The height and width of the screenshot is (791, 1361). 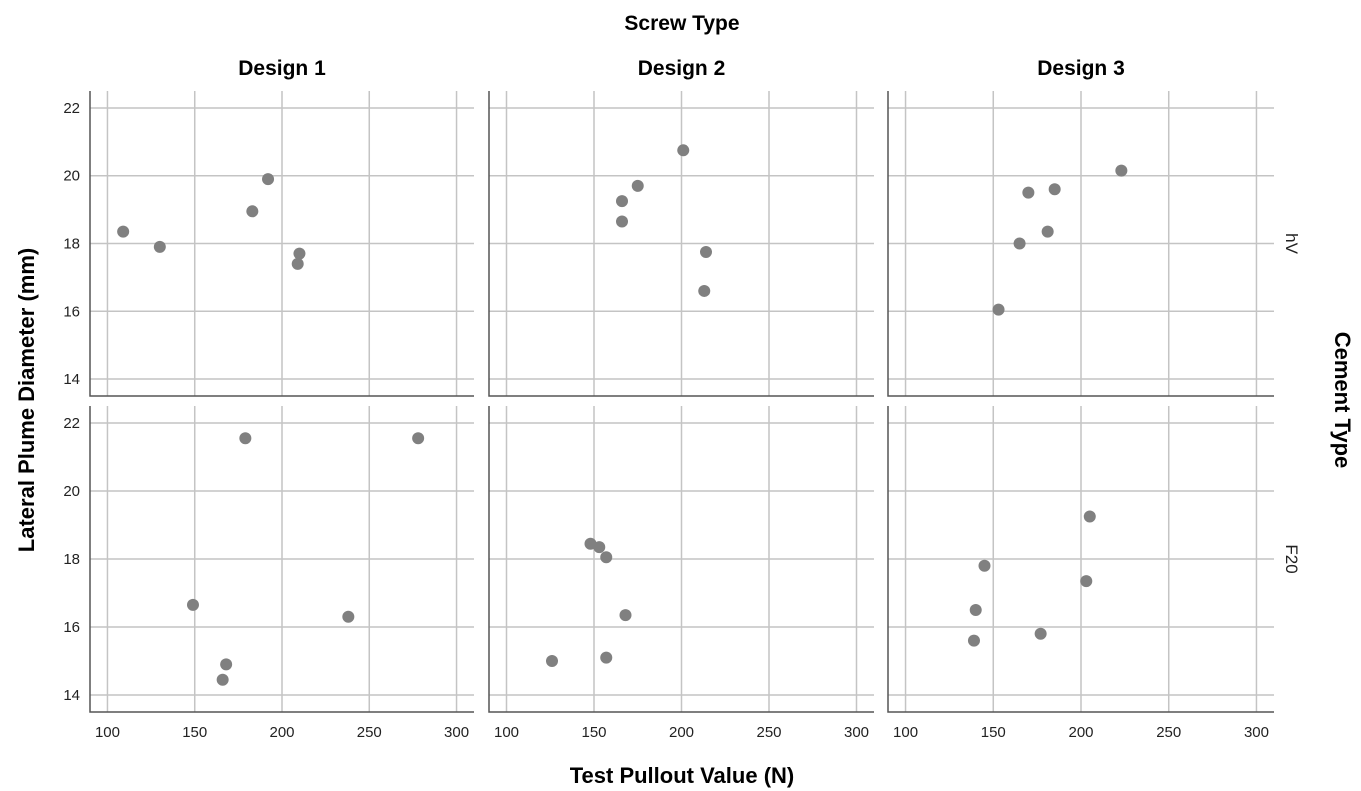 I want to click on chart-title: Screw Type, so click(x=681, y=23).